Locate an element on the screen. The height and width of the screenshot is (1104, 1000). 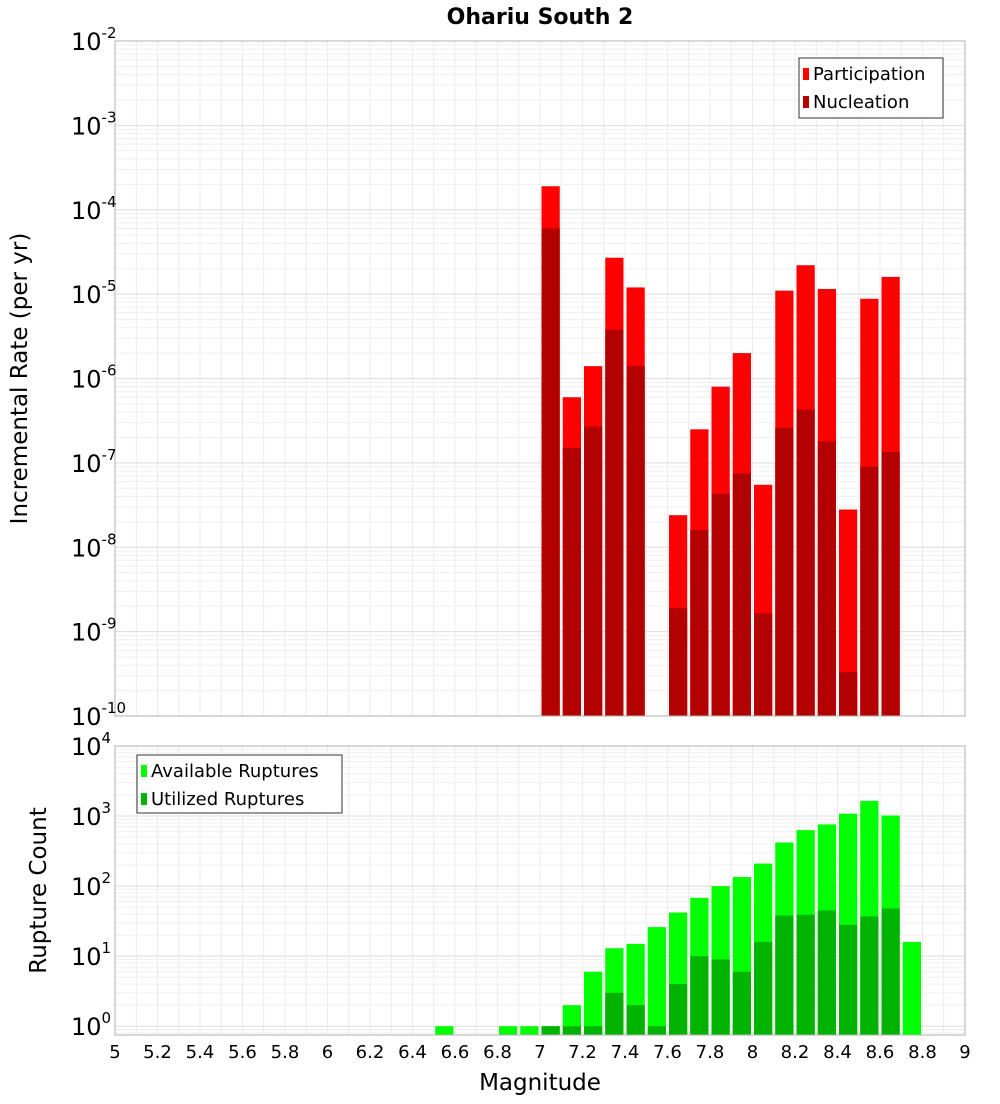
y-tick-label: 10³ is located at coordinates (91, 815).